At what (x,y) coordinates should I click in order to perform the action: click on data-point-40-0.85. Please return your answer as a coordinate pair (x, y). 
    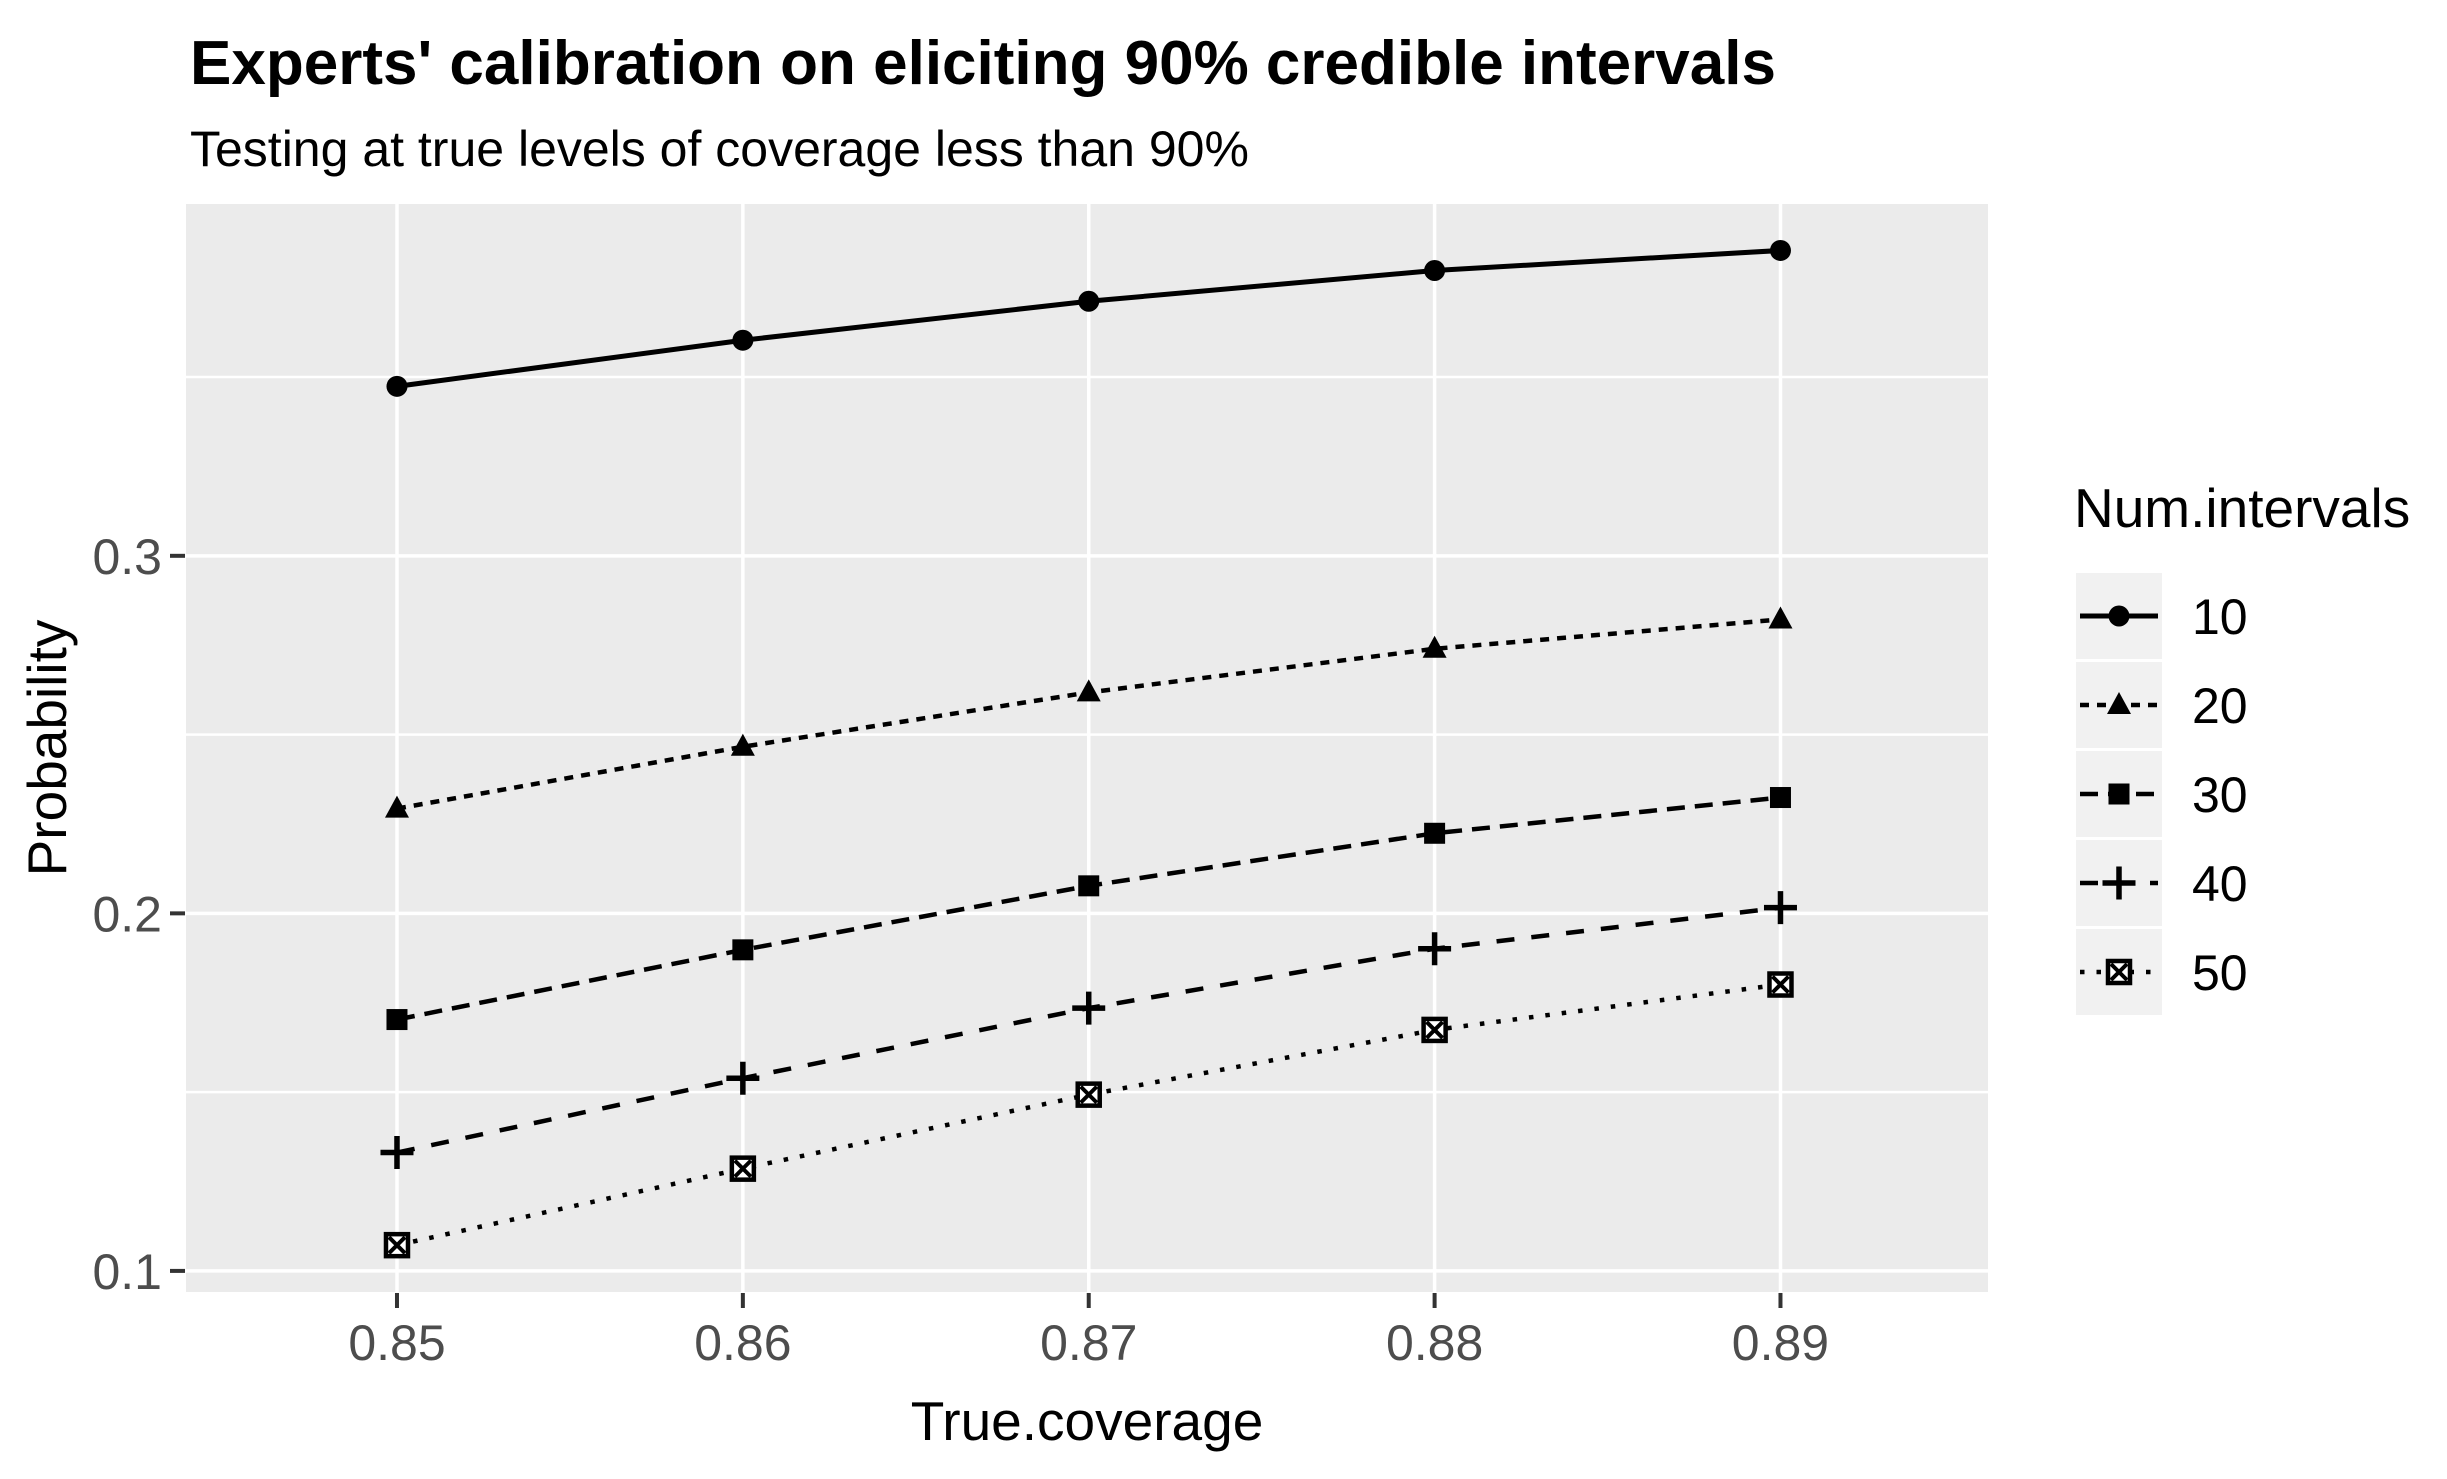
    Looking at the image, I should click on (397, 1153).